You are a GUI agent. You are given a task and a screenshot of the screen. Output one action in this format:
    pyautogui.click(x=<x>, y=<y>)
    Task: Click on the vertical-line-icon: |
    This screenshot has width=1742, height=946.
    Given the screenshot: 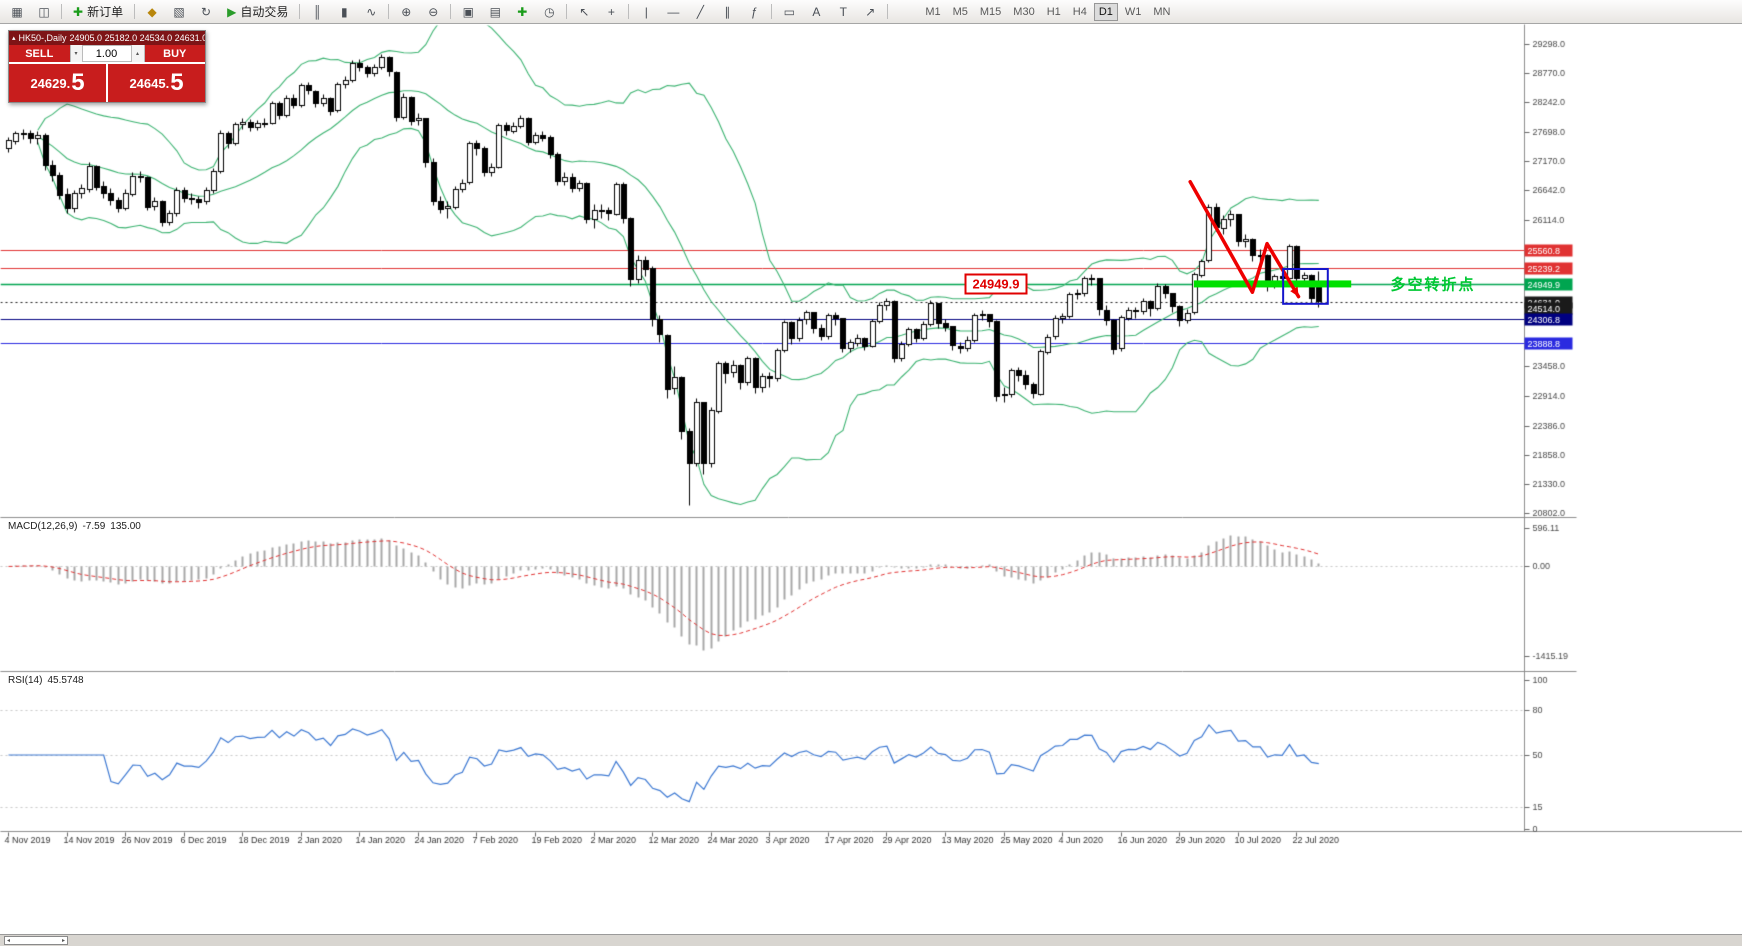 What is the action you would take?
    pyautogui.click(x=646, y=12)
    